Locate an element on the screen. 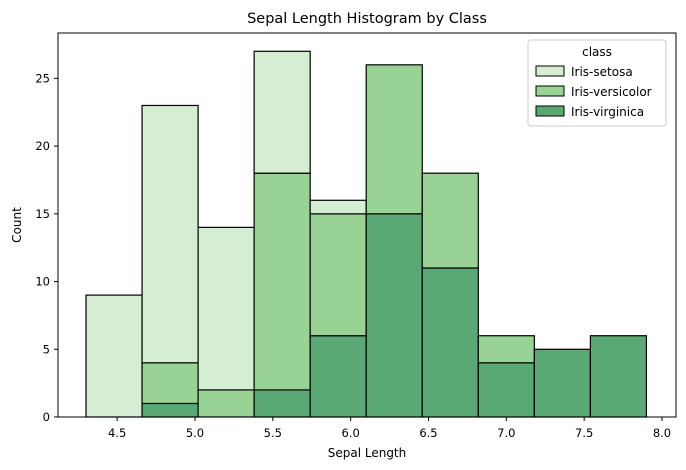 The width and height of the screenshot is (686, 470). legend-label: Iris-virginica is located at coordinates (607, 112).